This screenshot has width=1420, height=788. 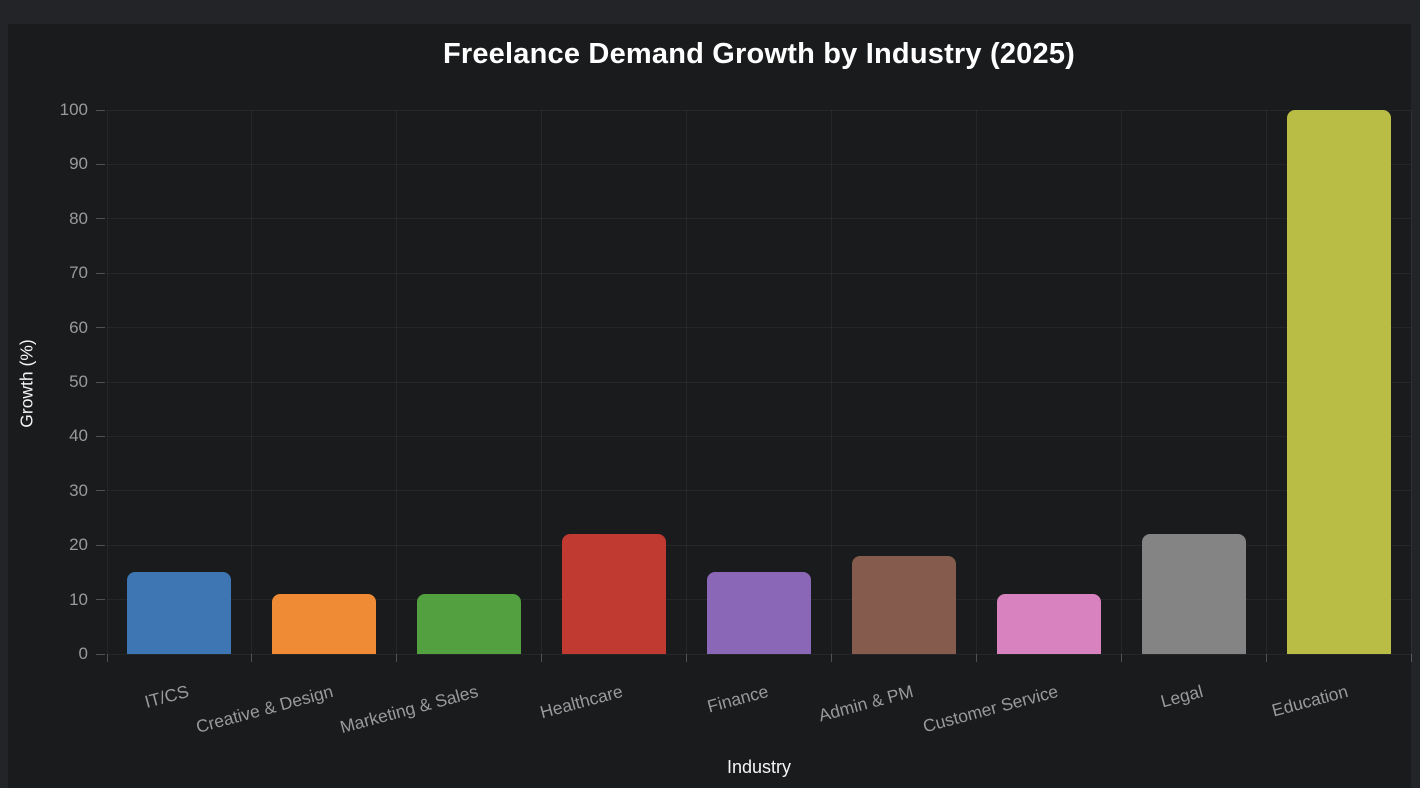 What do you see at coordinates (78, 436) in the screenshot?
I see `y-tick-label: 40` at bounding box center [78, 436].